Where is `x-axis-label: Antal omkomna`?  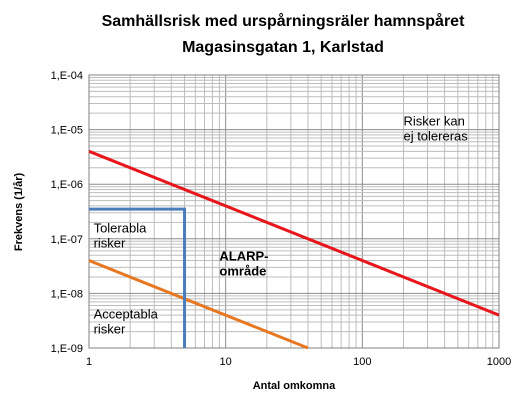 x-axis-label: Antal omkomna is located at coordinates (294, 386).